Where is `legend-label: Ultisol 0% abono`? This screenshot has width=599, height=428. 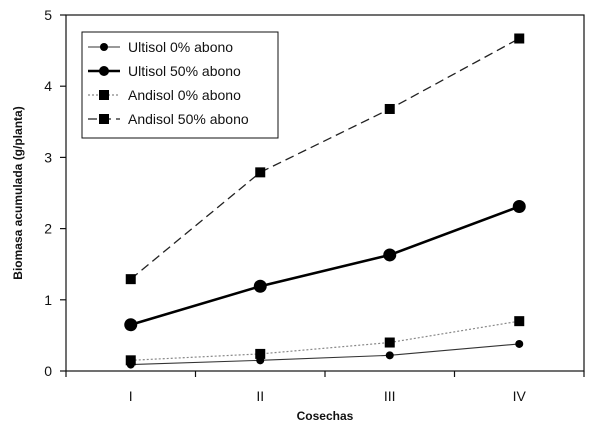
legend-label: Ultisol 0% abono is located at coordinates (180, 47).